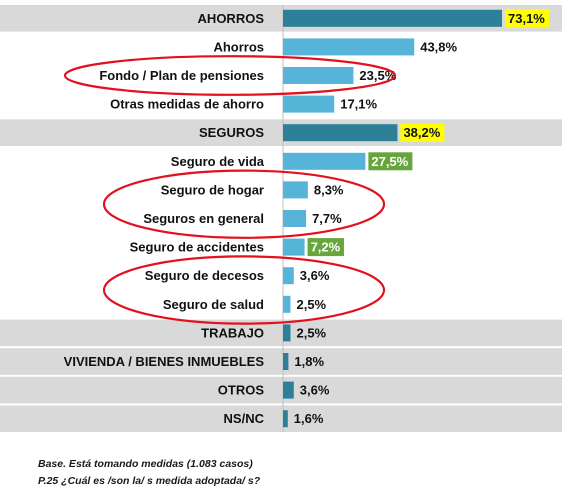 Image resolution: width=562 pixels, height=495 pixels. What do you see at coordinates (438, 46) in the screenshot?
I see `value-label: 43,8%` at bounding box center [438, 46].